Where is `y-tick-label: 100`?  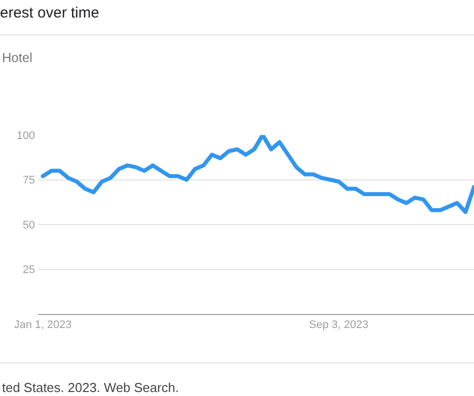 y-tick-label: 100 is located at coordinates (25, 136).